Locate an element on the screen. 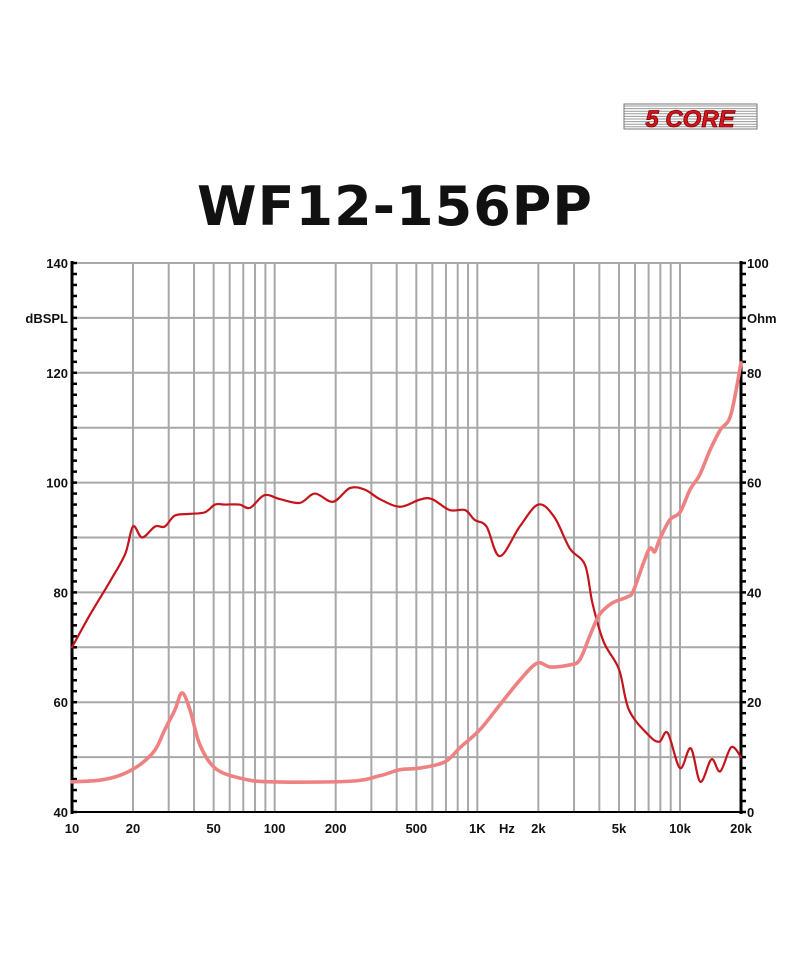 The width and height of the screenshot is (800, 977). y-right-tick-label: 100 is located at coordinates (758, 263).